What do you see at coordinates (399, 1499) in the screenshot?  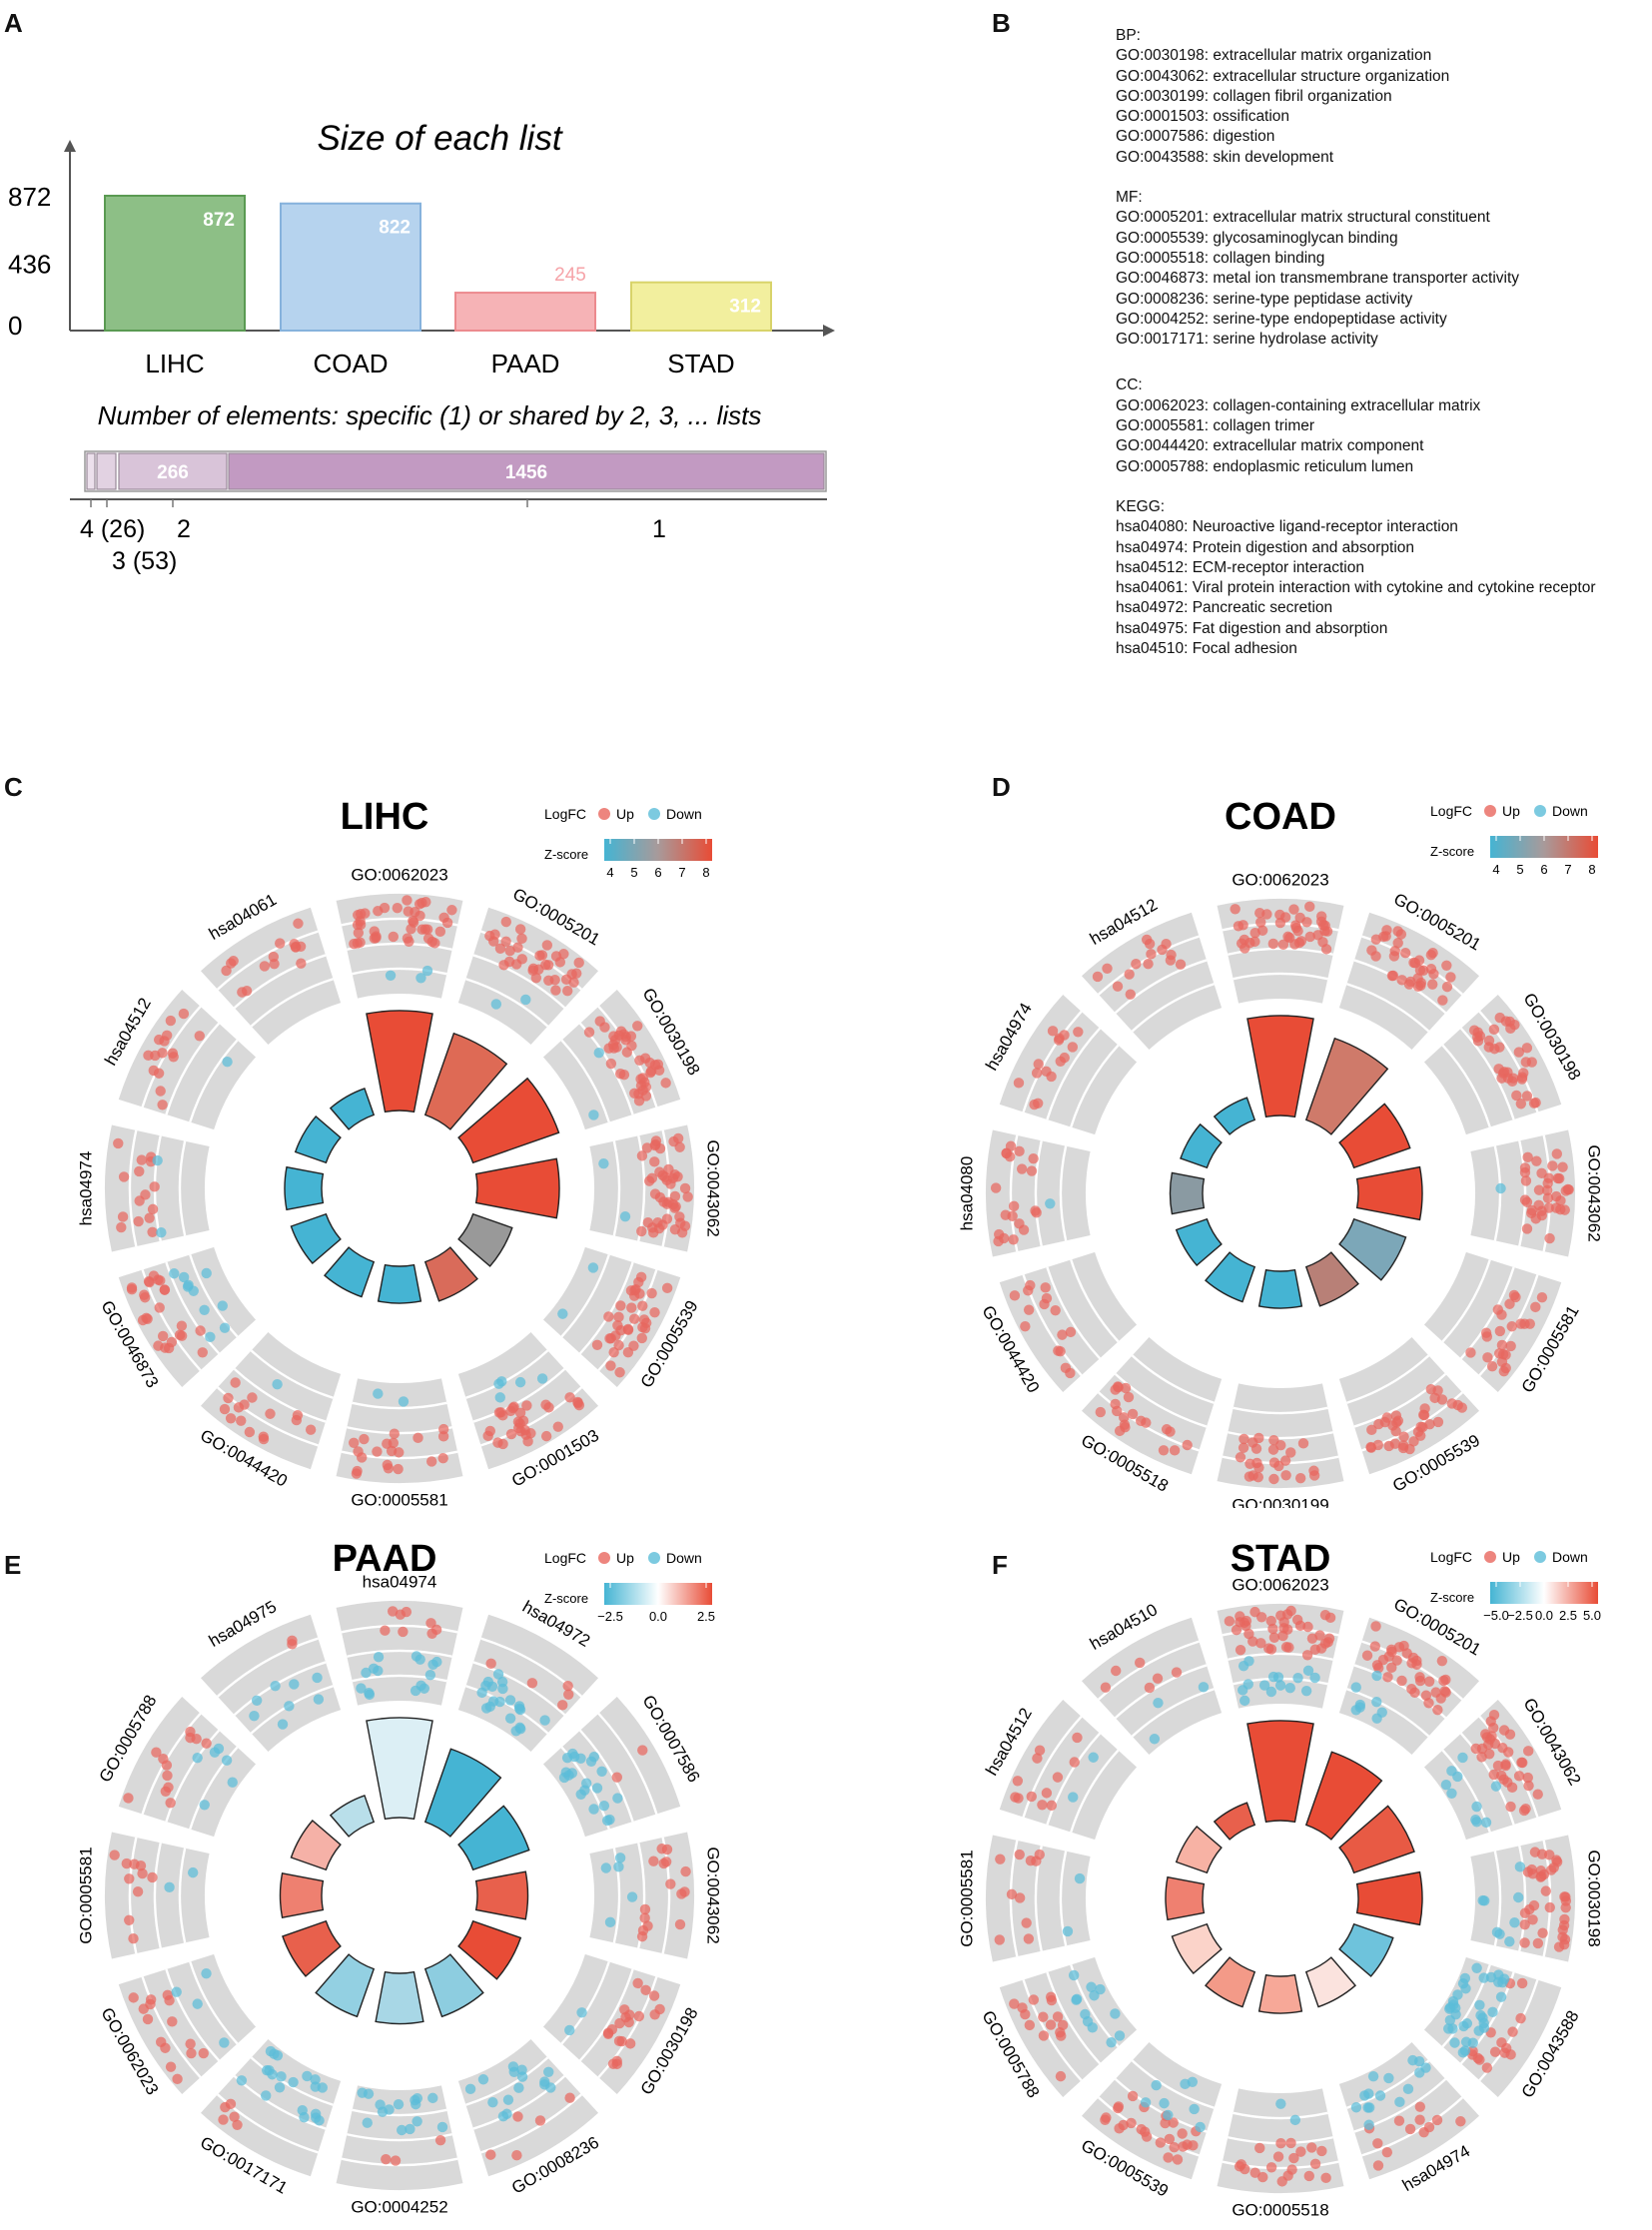 I see `term-label: GO:0005581` at bounding box center [399, 1499].